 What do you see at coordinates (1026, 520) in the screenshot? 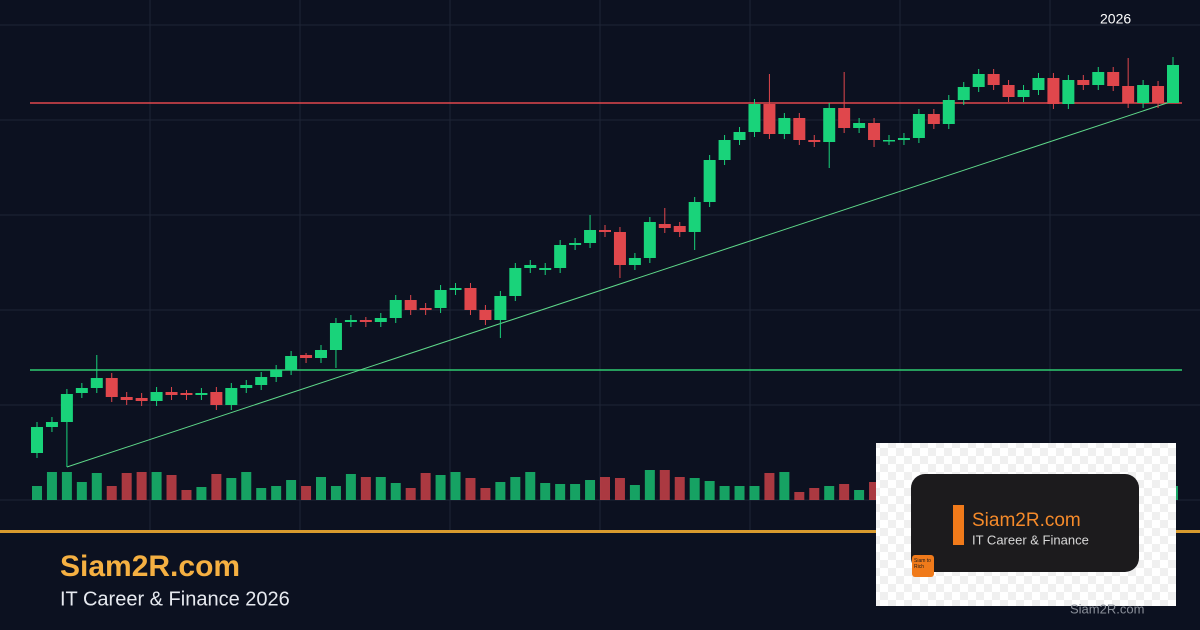
I see `logo-title: Siam2R.com` at bounding box center [1026, 520].